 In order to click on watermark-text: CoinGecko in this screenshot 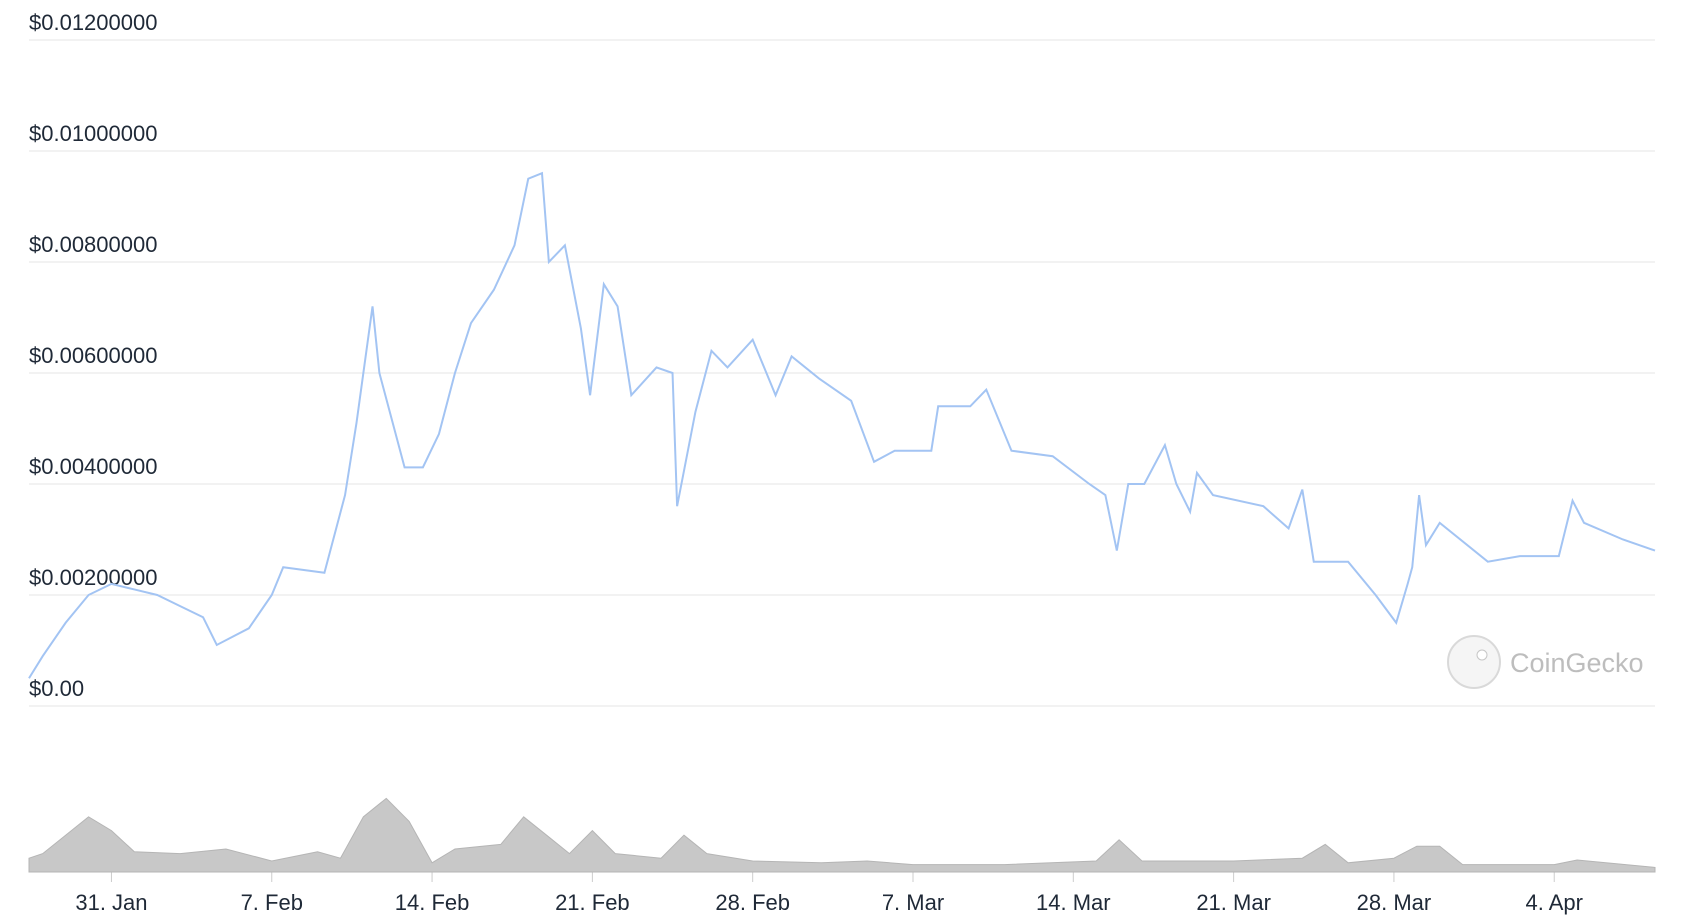, I will do `click(1577, 663)`.